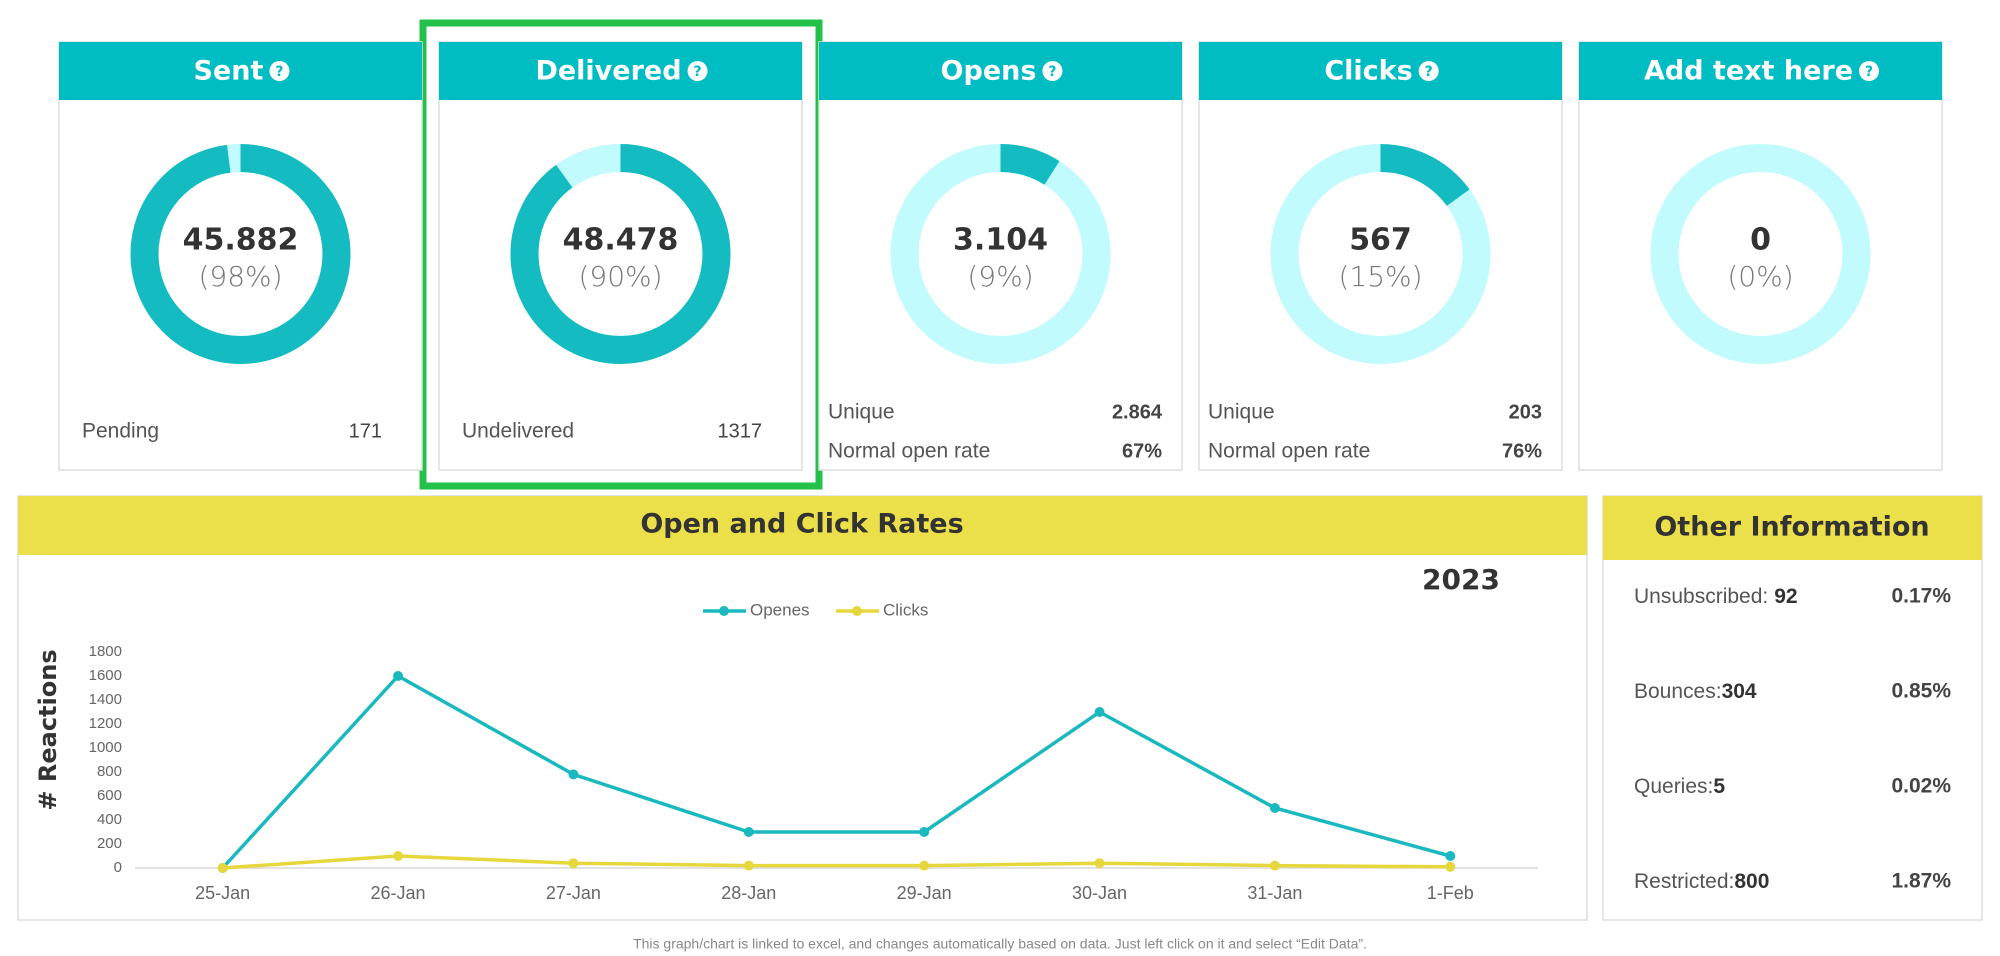  I want to click on donut-percent: (98%), so click(240, 276).